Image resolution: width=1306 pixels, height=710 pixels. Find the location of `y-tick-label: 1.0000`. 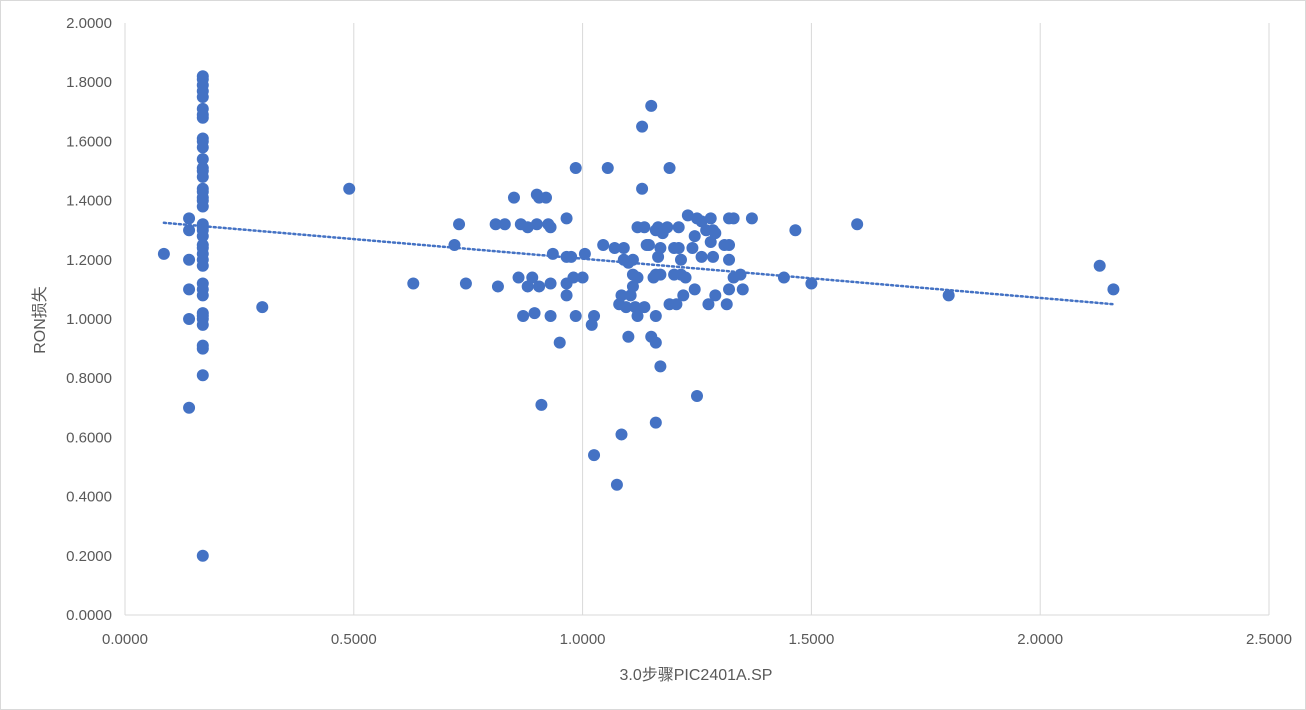

y-tick-label: 1.0000 is located at coordinates (89, 319).